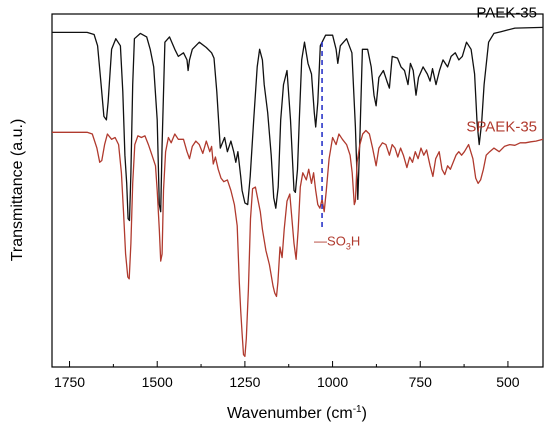 The width and height of the screenshot is (550, 434). I want to click on x-tick-label: 1250, so click(244, 382).